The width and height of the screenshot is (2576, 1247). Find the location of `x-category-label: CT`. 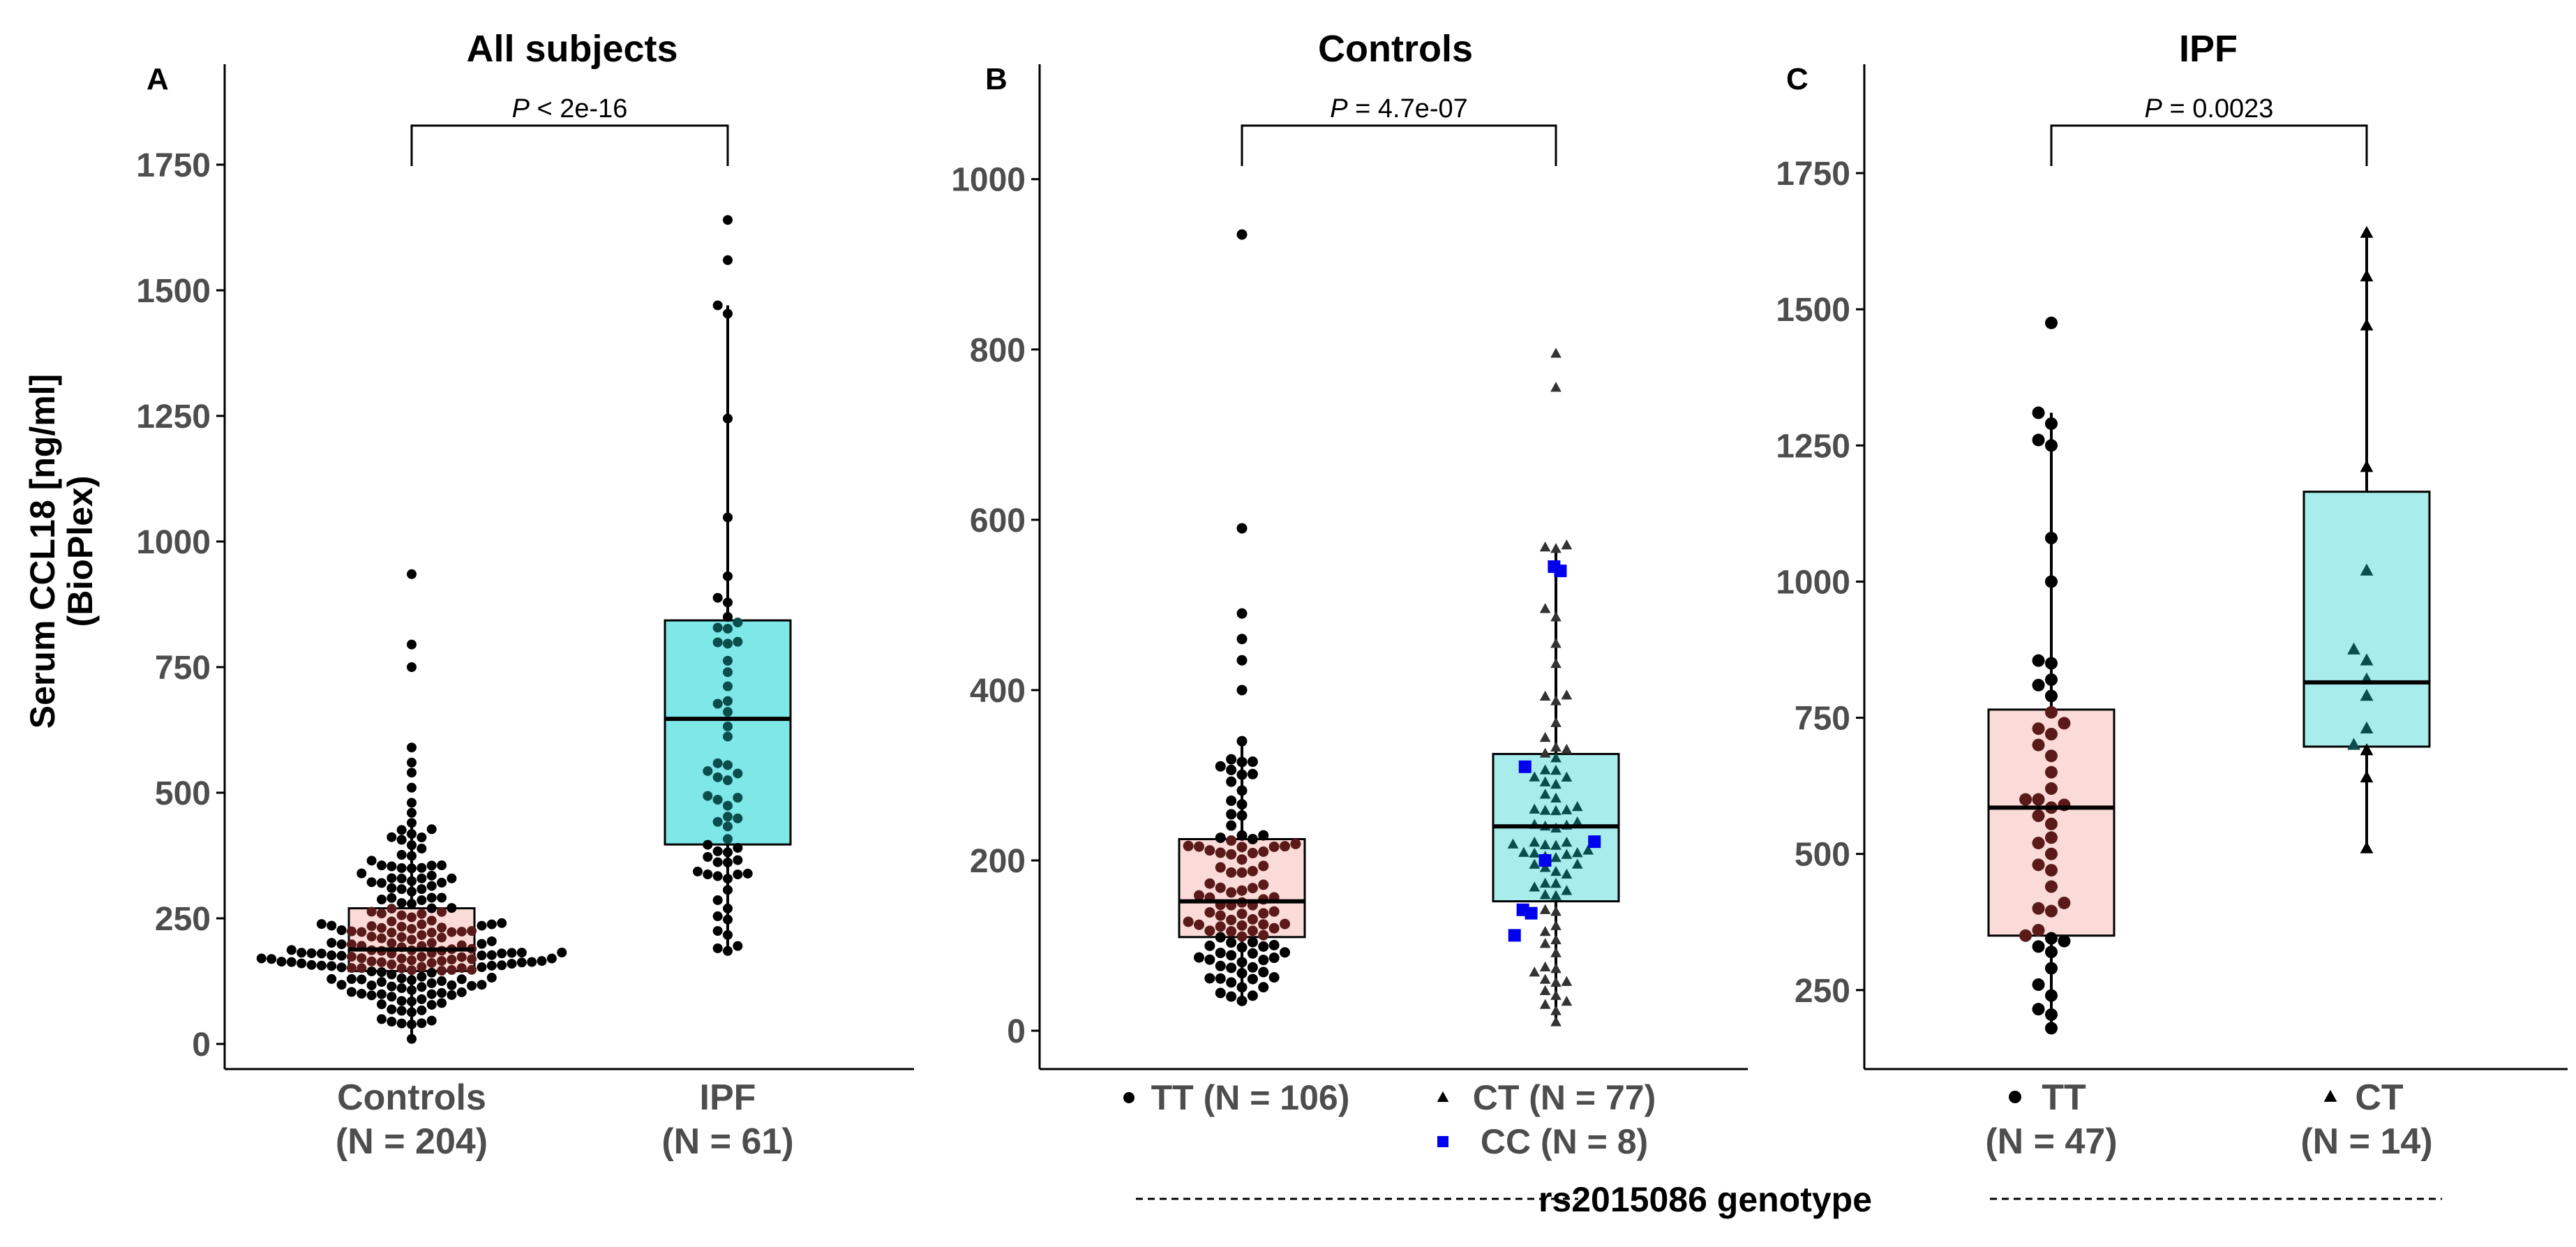

x-category-label: CT is located at coordinates (2379, 1097).